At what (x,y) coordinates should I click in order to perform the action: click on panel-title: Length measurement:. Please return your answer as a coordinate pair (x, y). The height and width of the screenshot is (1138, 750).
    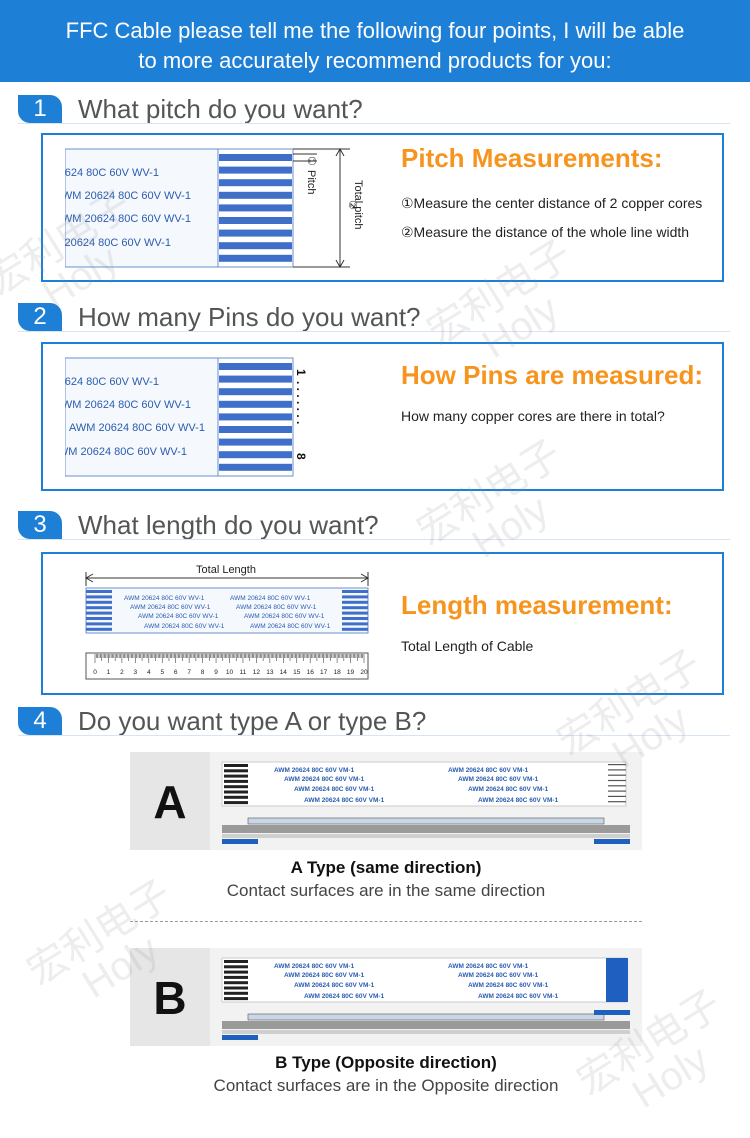
    Looking at the image, I should click on (537, 605).